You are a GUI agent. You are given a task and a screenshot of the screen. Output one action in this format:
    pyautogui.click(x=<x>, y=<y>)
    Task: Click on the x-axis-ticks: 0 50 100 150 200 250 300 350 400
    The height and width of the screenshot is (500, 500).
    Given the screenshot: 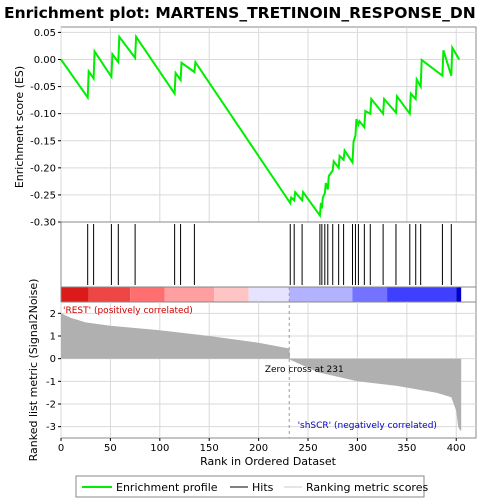 What is the action you would take?
    pyautogui.click(x=262, y=446)
    